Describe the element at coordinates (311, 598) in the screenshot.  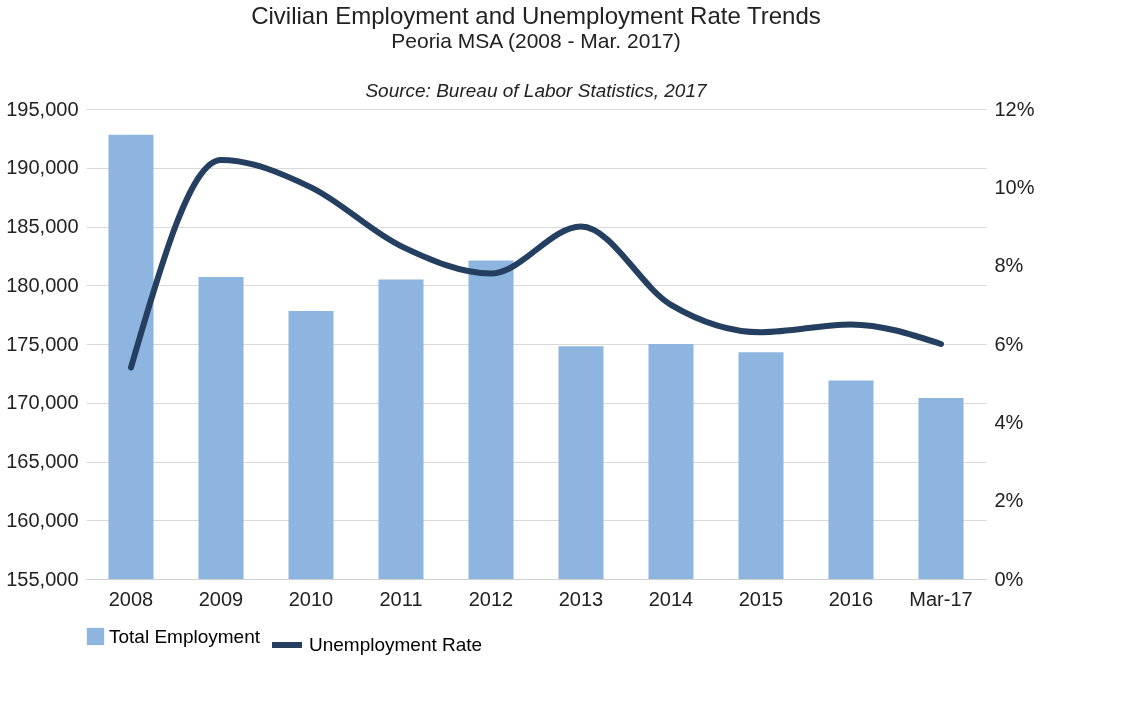
I see `x-tick-label: 2010` at that location.